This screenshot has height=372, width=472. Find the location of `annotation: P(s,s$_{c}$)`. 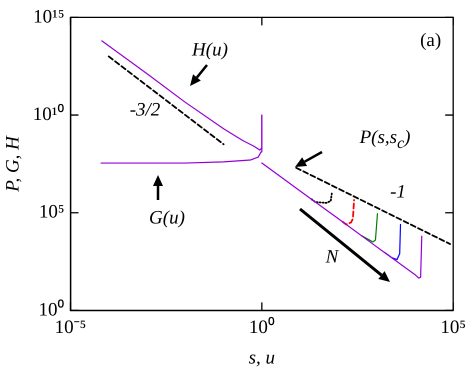

annotation: P(s,s$_{c}$) is located at coordinates (385, 139).